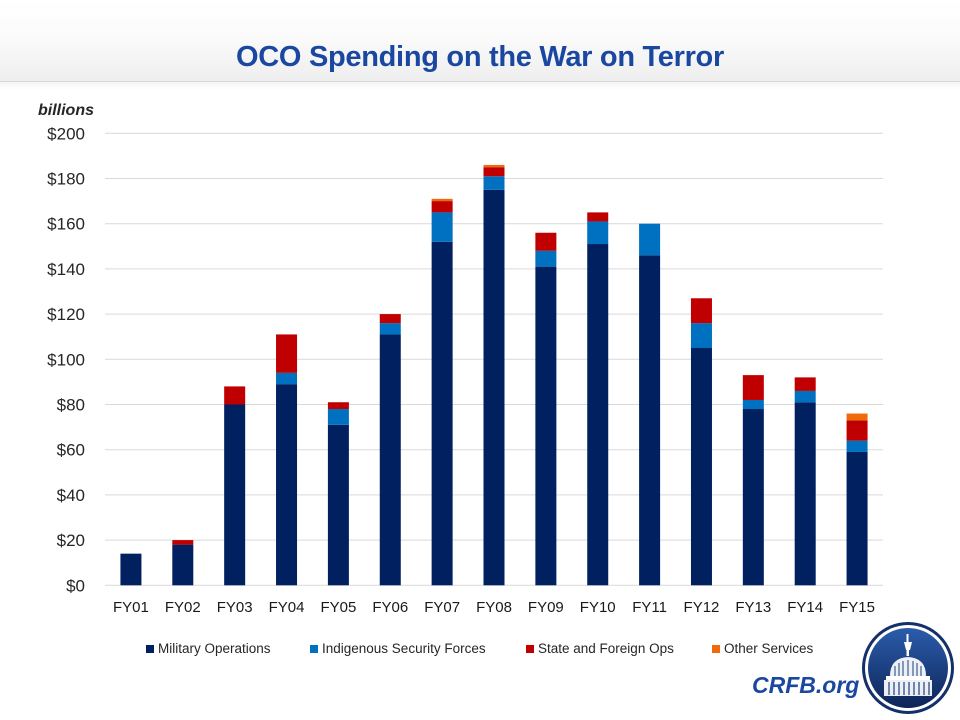  I want to click on x-tick-label: FY09, so click(546, 607).